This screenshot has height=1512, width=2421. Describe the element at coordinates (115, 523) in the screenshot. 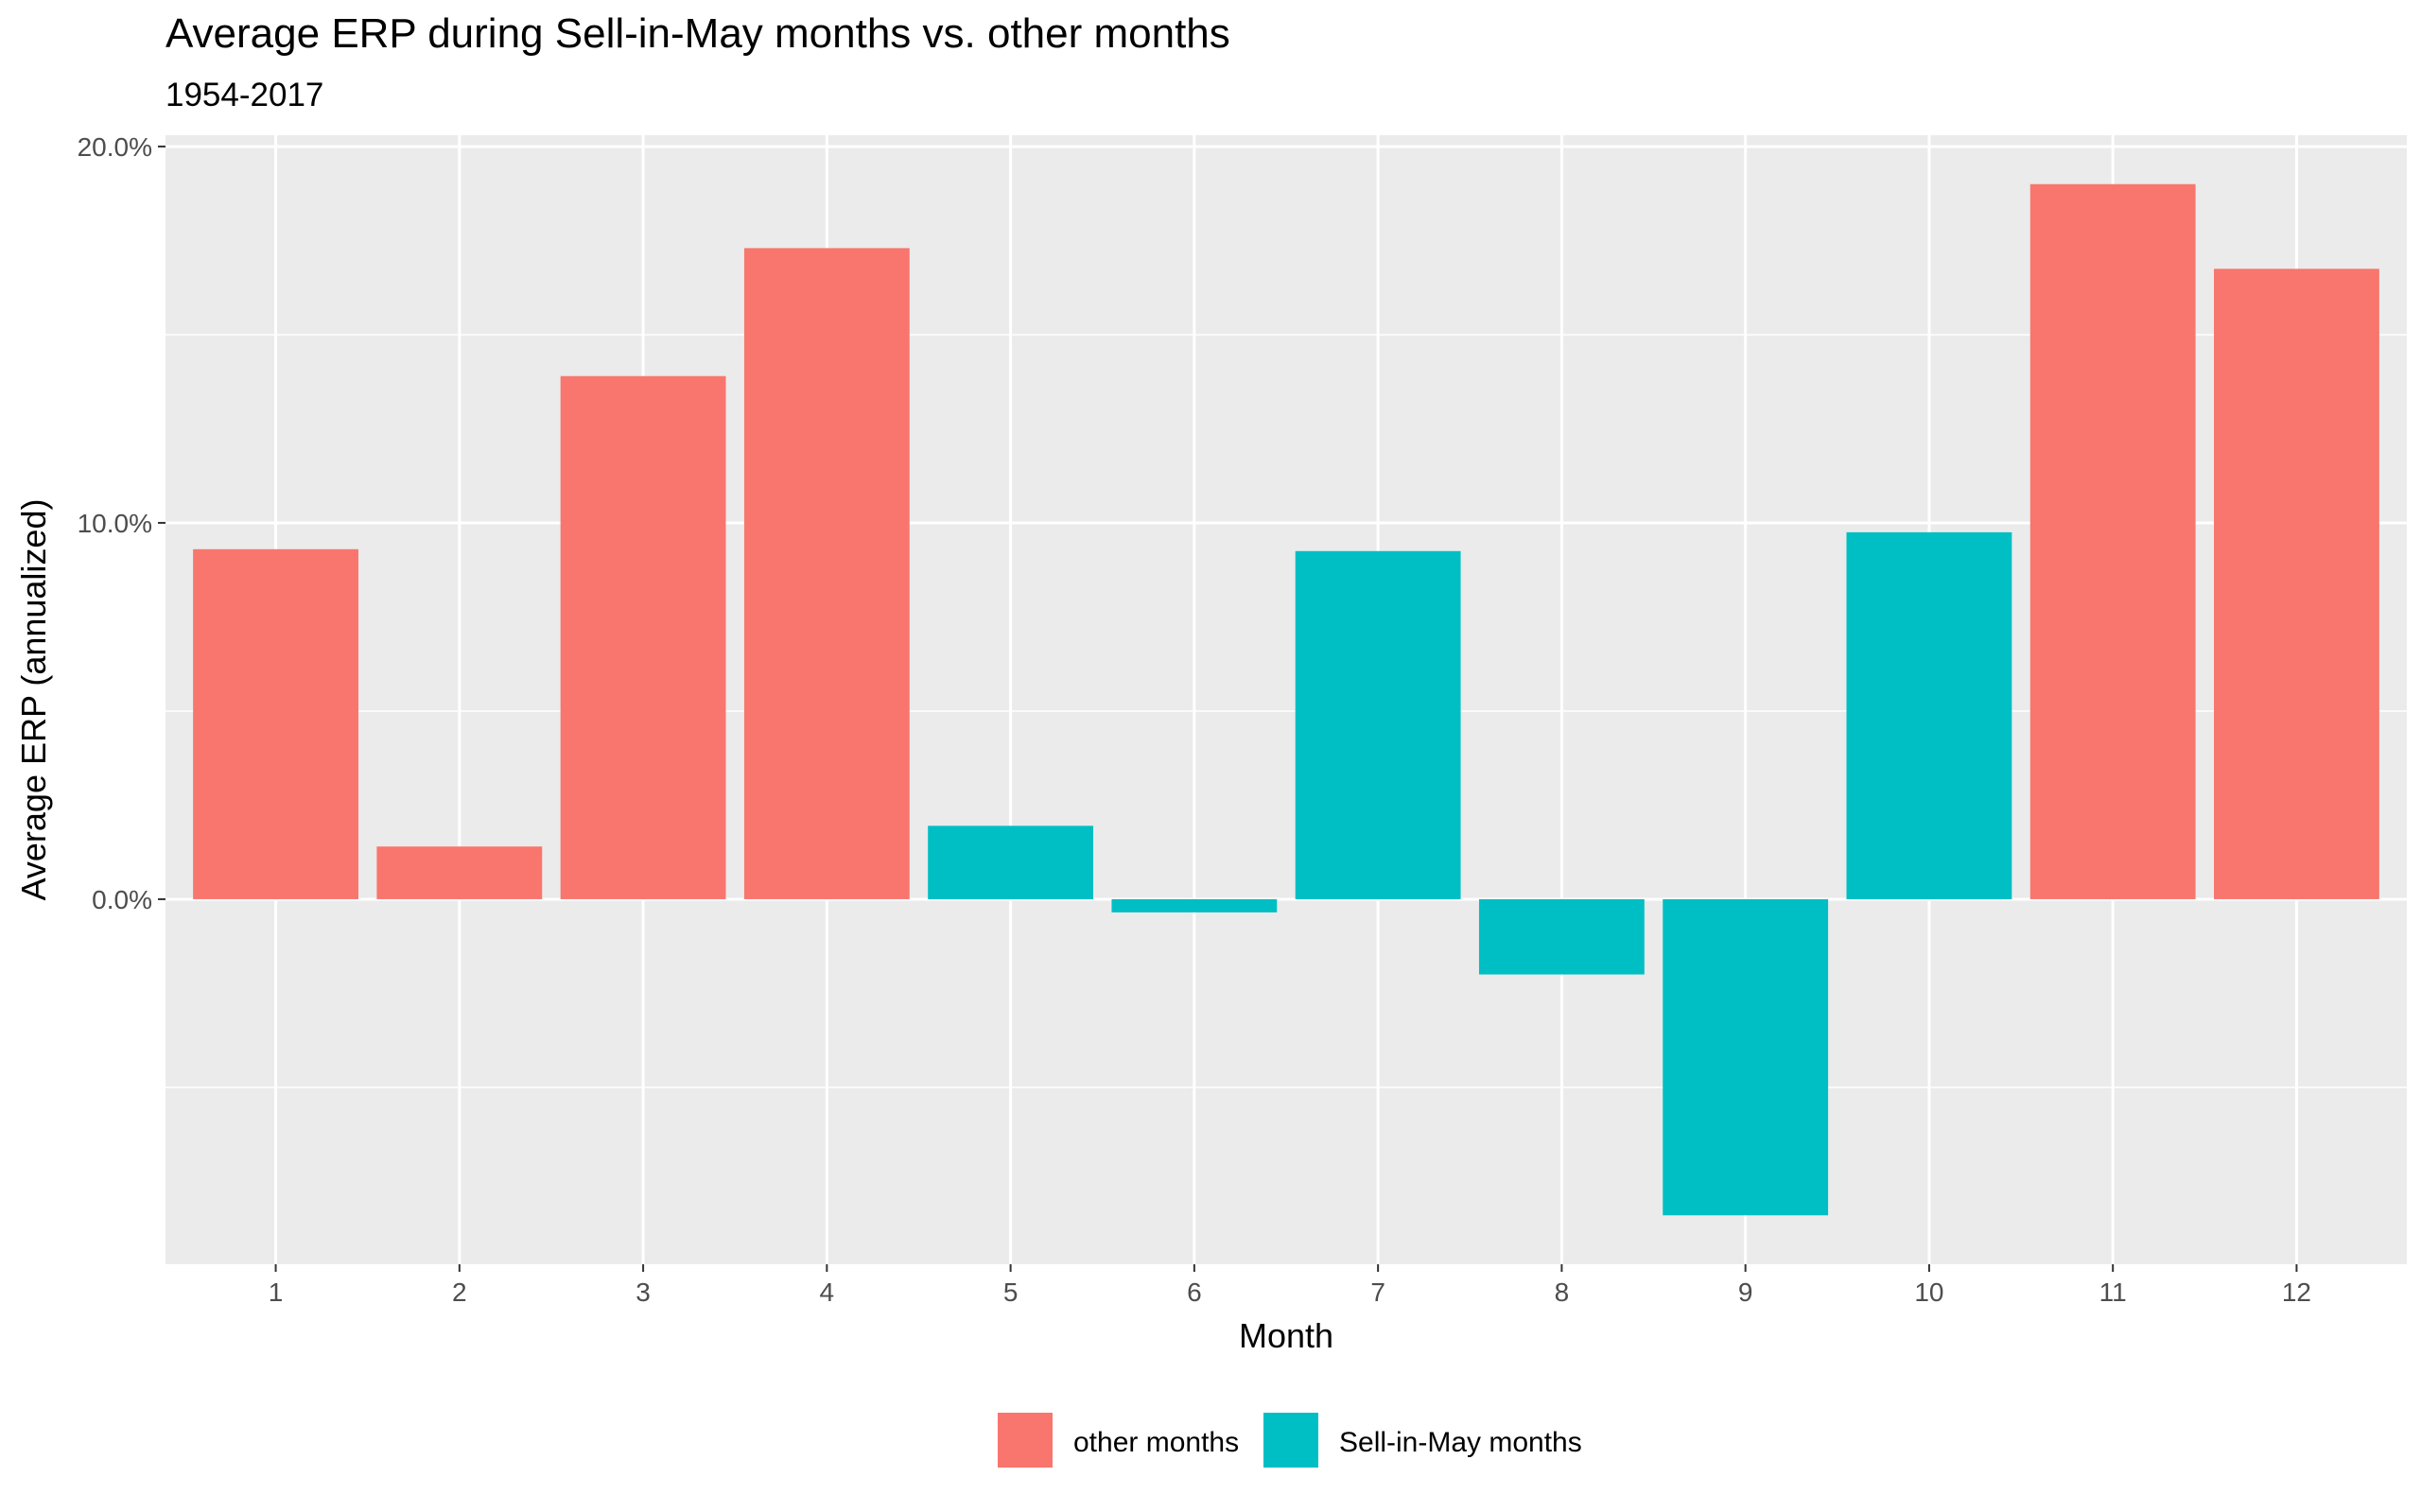

I see `y-tick-label: 10.0%` at that location.